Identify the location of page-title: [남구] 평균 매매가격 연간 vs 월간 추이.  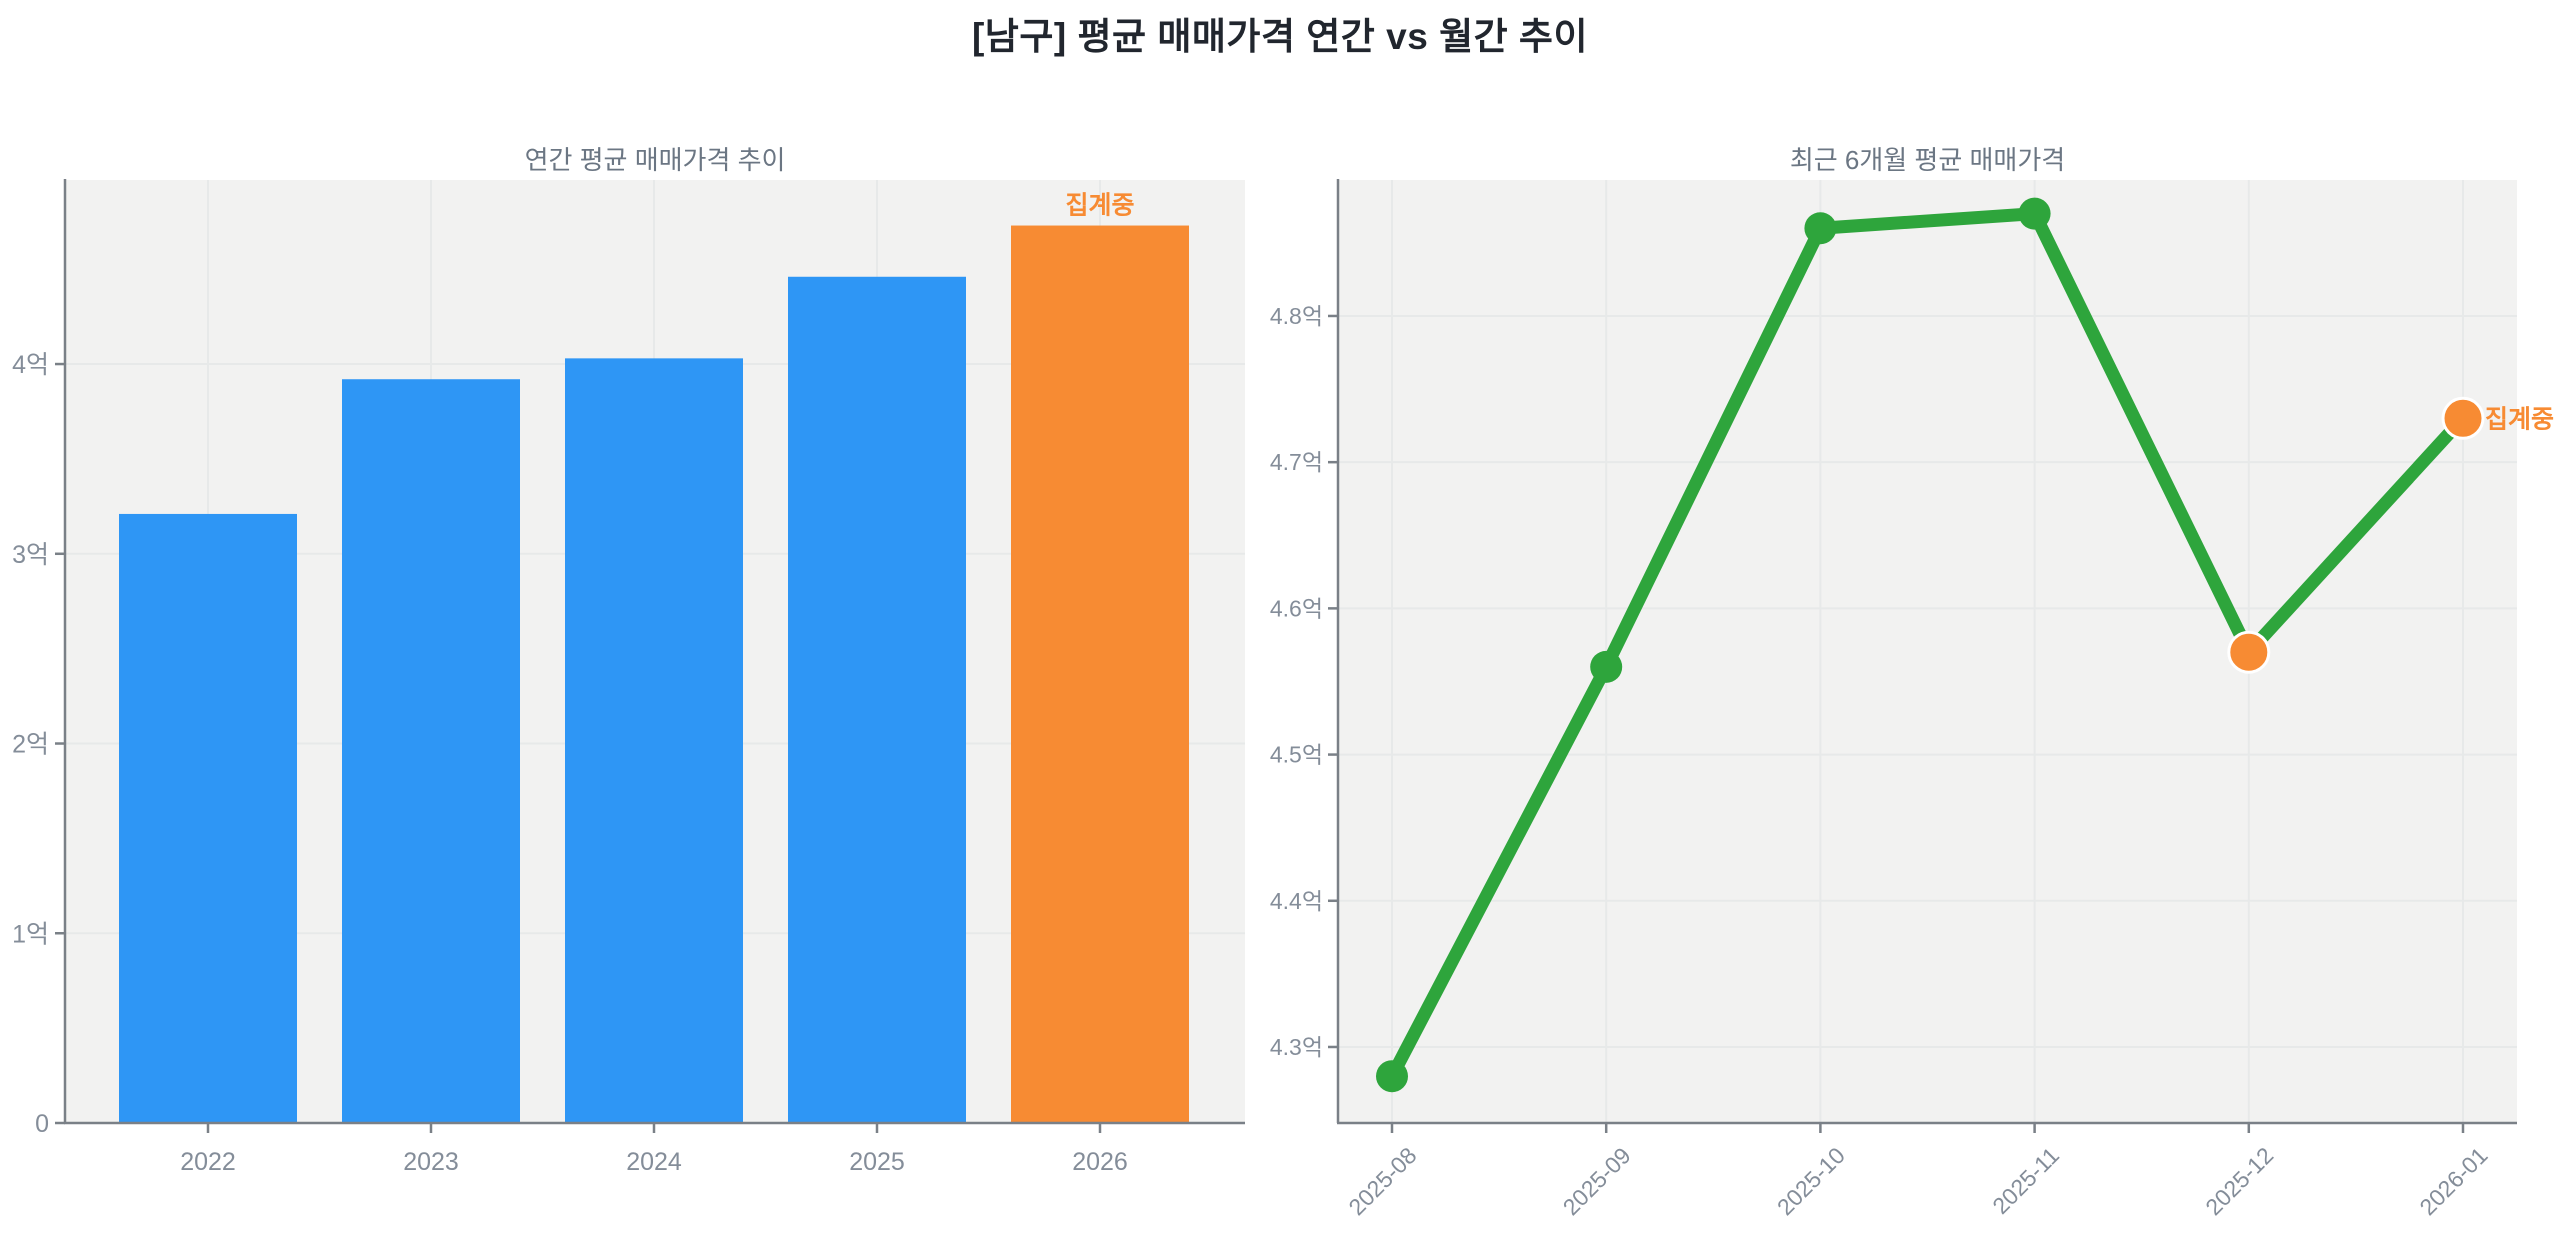
(1280, 36).